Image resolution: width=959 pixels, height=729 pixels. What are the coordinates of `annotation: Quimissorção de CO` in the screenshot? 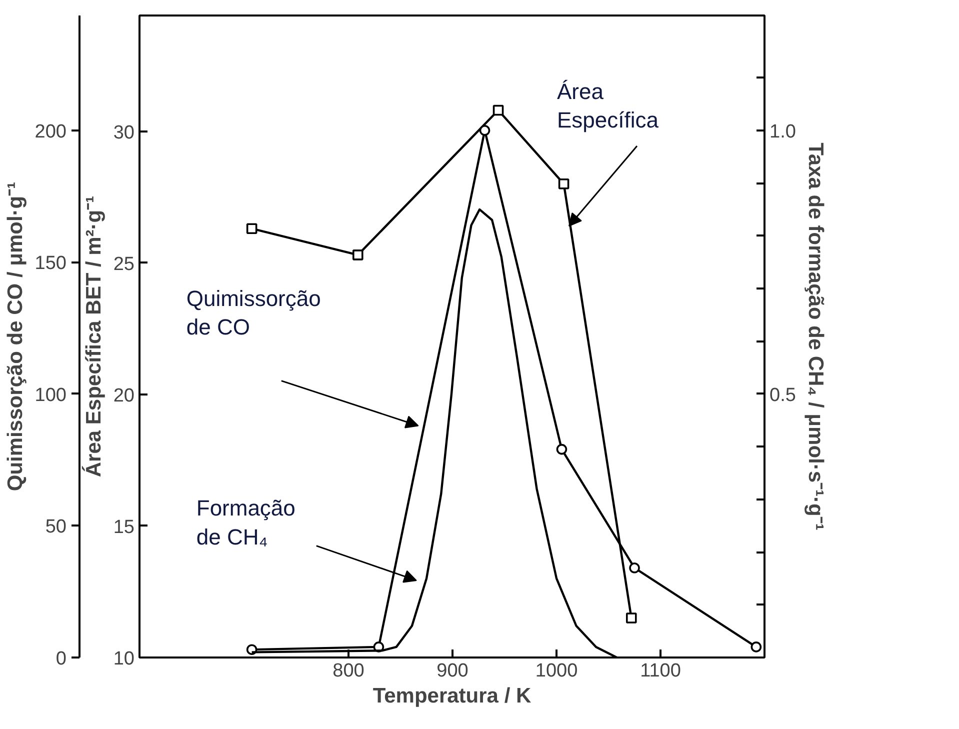 It's located at (253, 313).